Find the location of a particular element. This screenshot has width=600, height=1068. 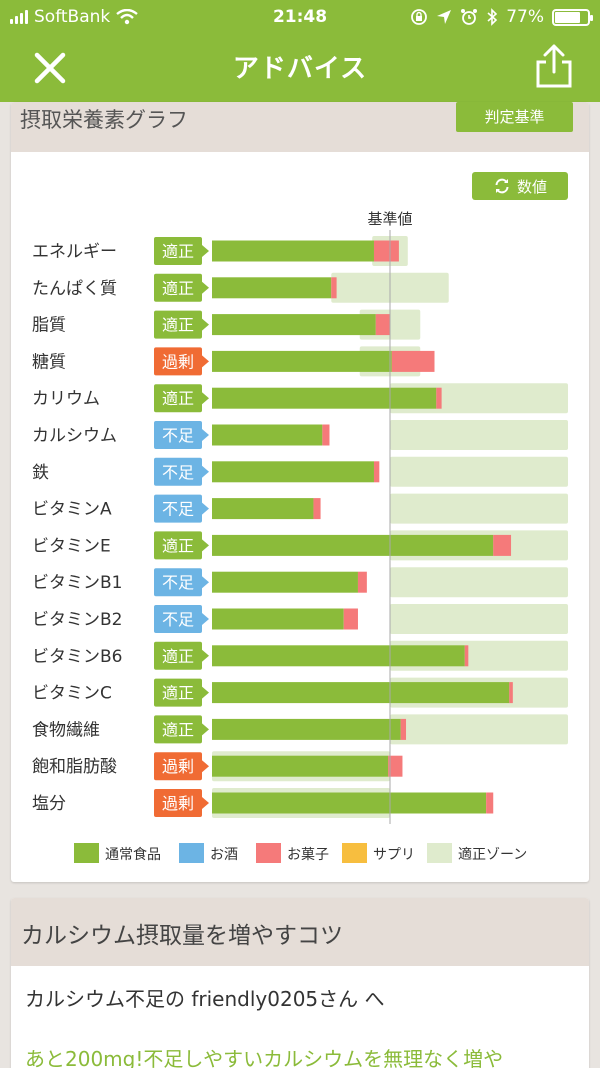

chart-row: カルシウム 不足 is located at coordinates (300, 435).